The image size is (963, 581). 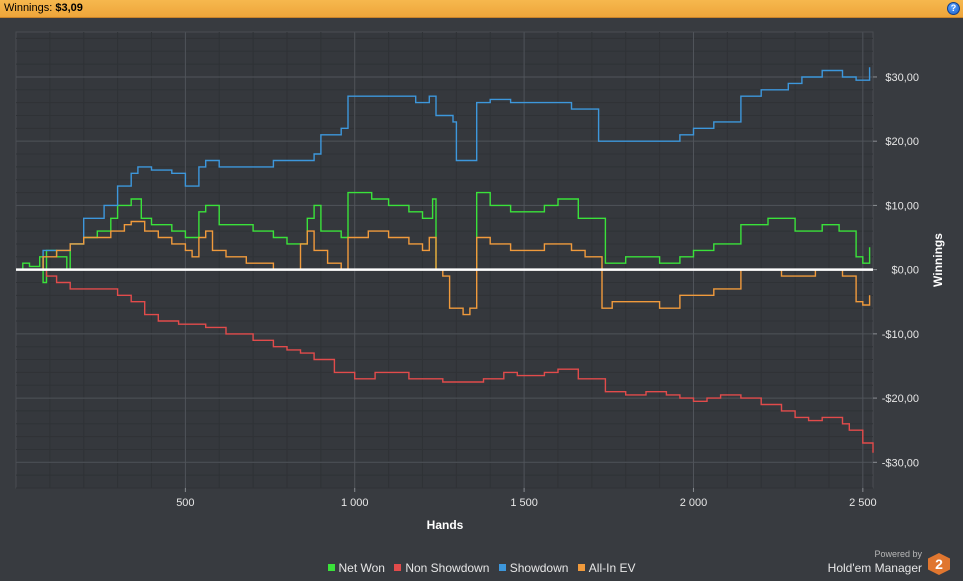 I want to click on series-line-all-in-ev, so click(x=443, y=268).